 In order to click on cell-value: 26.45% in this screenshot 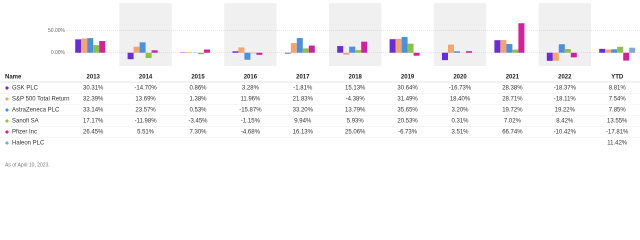, I will do `click(93, 133)`.